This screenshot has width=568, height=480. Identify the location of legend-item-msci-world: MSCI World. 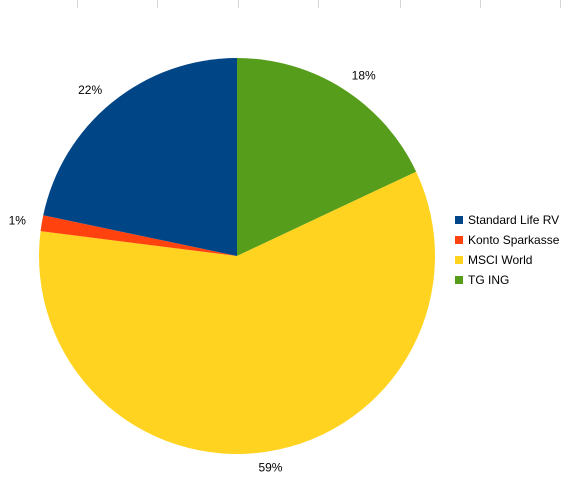
(507, 260).